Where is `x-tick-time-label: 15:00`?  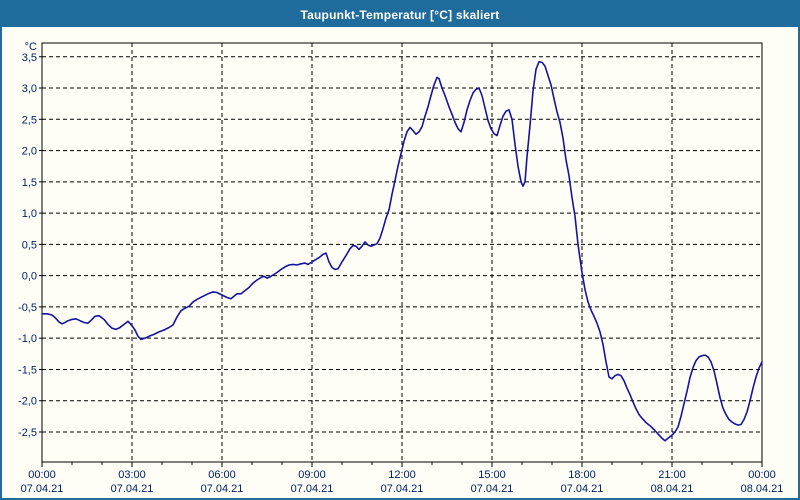 x-tick-time-label: 15:00 is located at coordinates (492, 475).